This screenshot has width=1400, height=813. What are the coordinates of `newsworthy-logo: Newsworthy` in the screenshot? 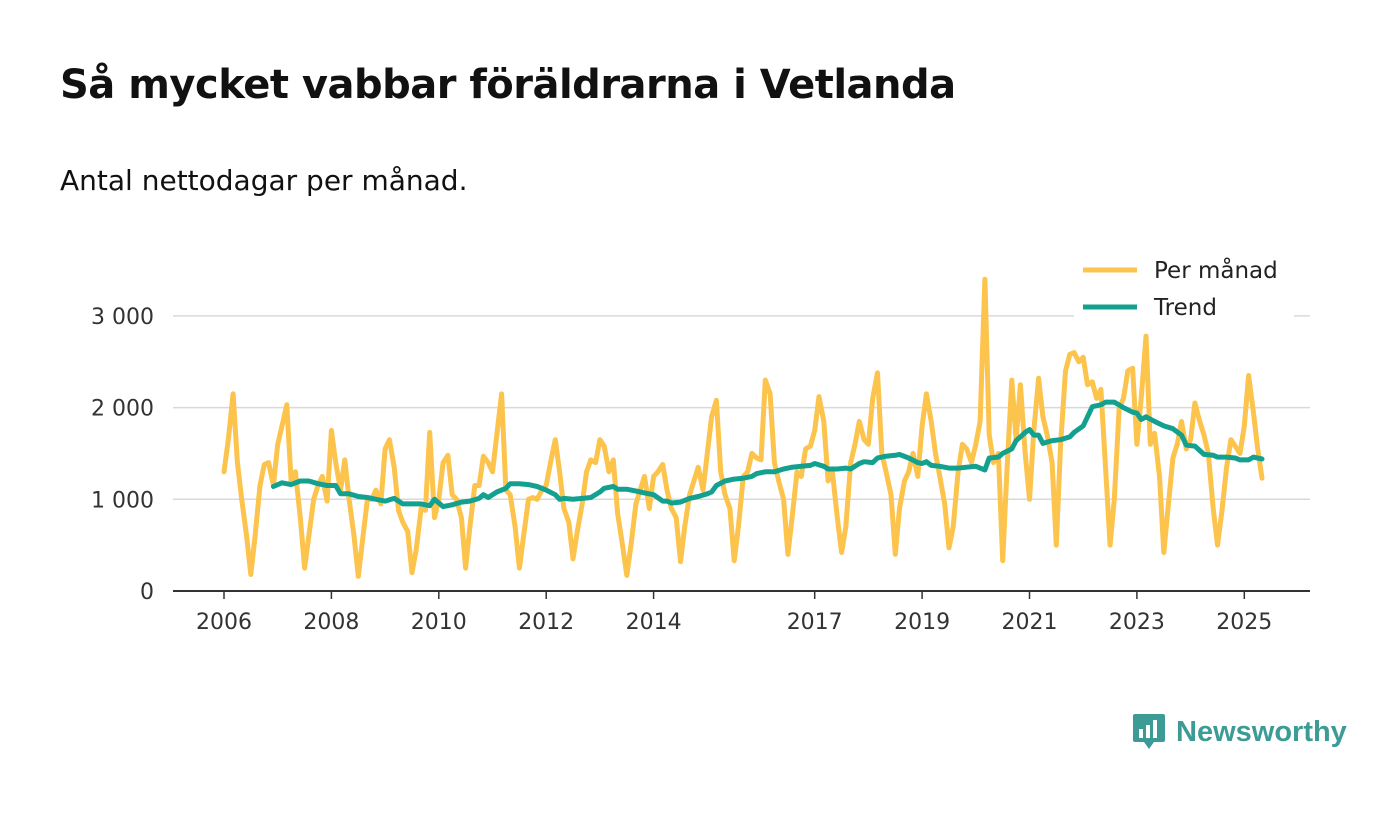 It's located at (1239, 732).